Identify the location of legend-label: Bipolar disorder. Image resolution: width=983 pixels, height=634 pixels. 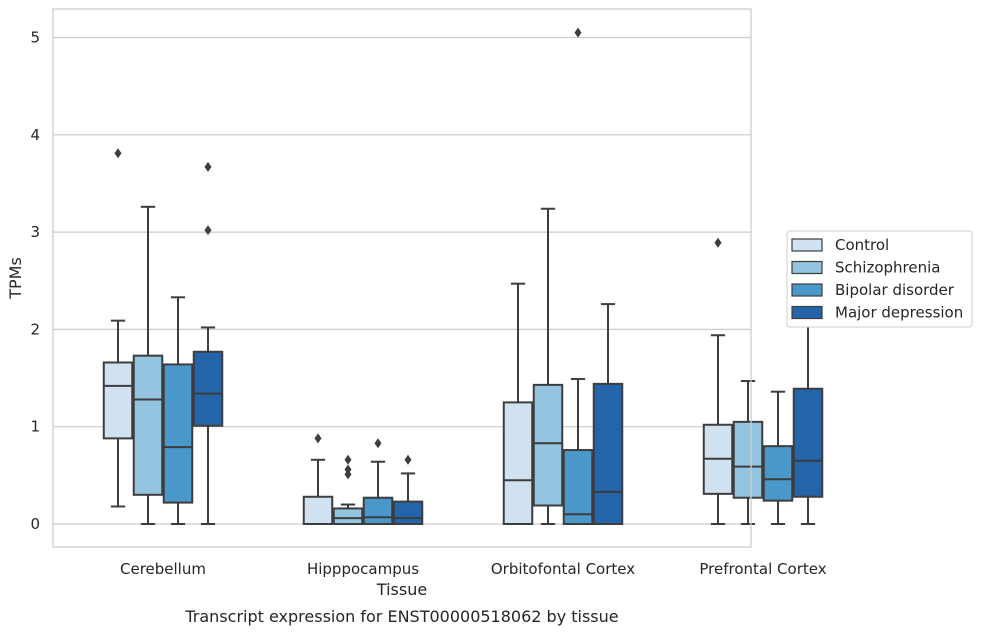
(895, 290).